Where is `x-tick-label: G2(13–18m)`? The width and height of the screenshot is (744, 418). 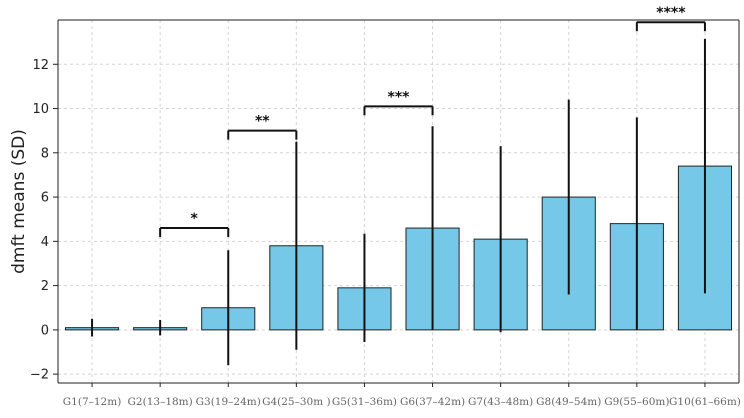
x-tick-label: G2(13–18m) is located at coordinates (160, 402).